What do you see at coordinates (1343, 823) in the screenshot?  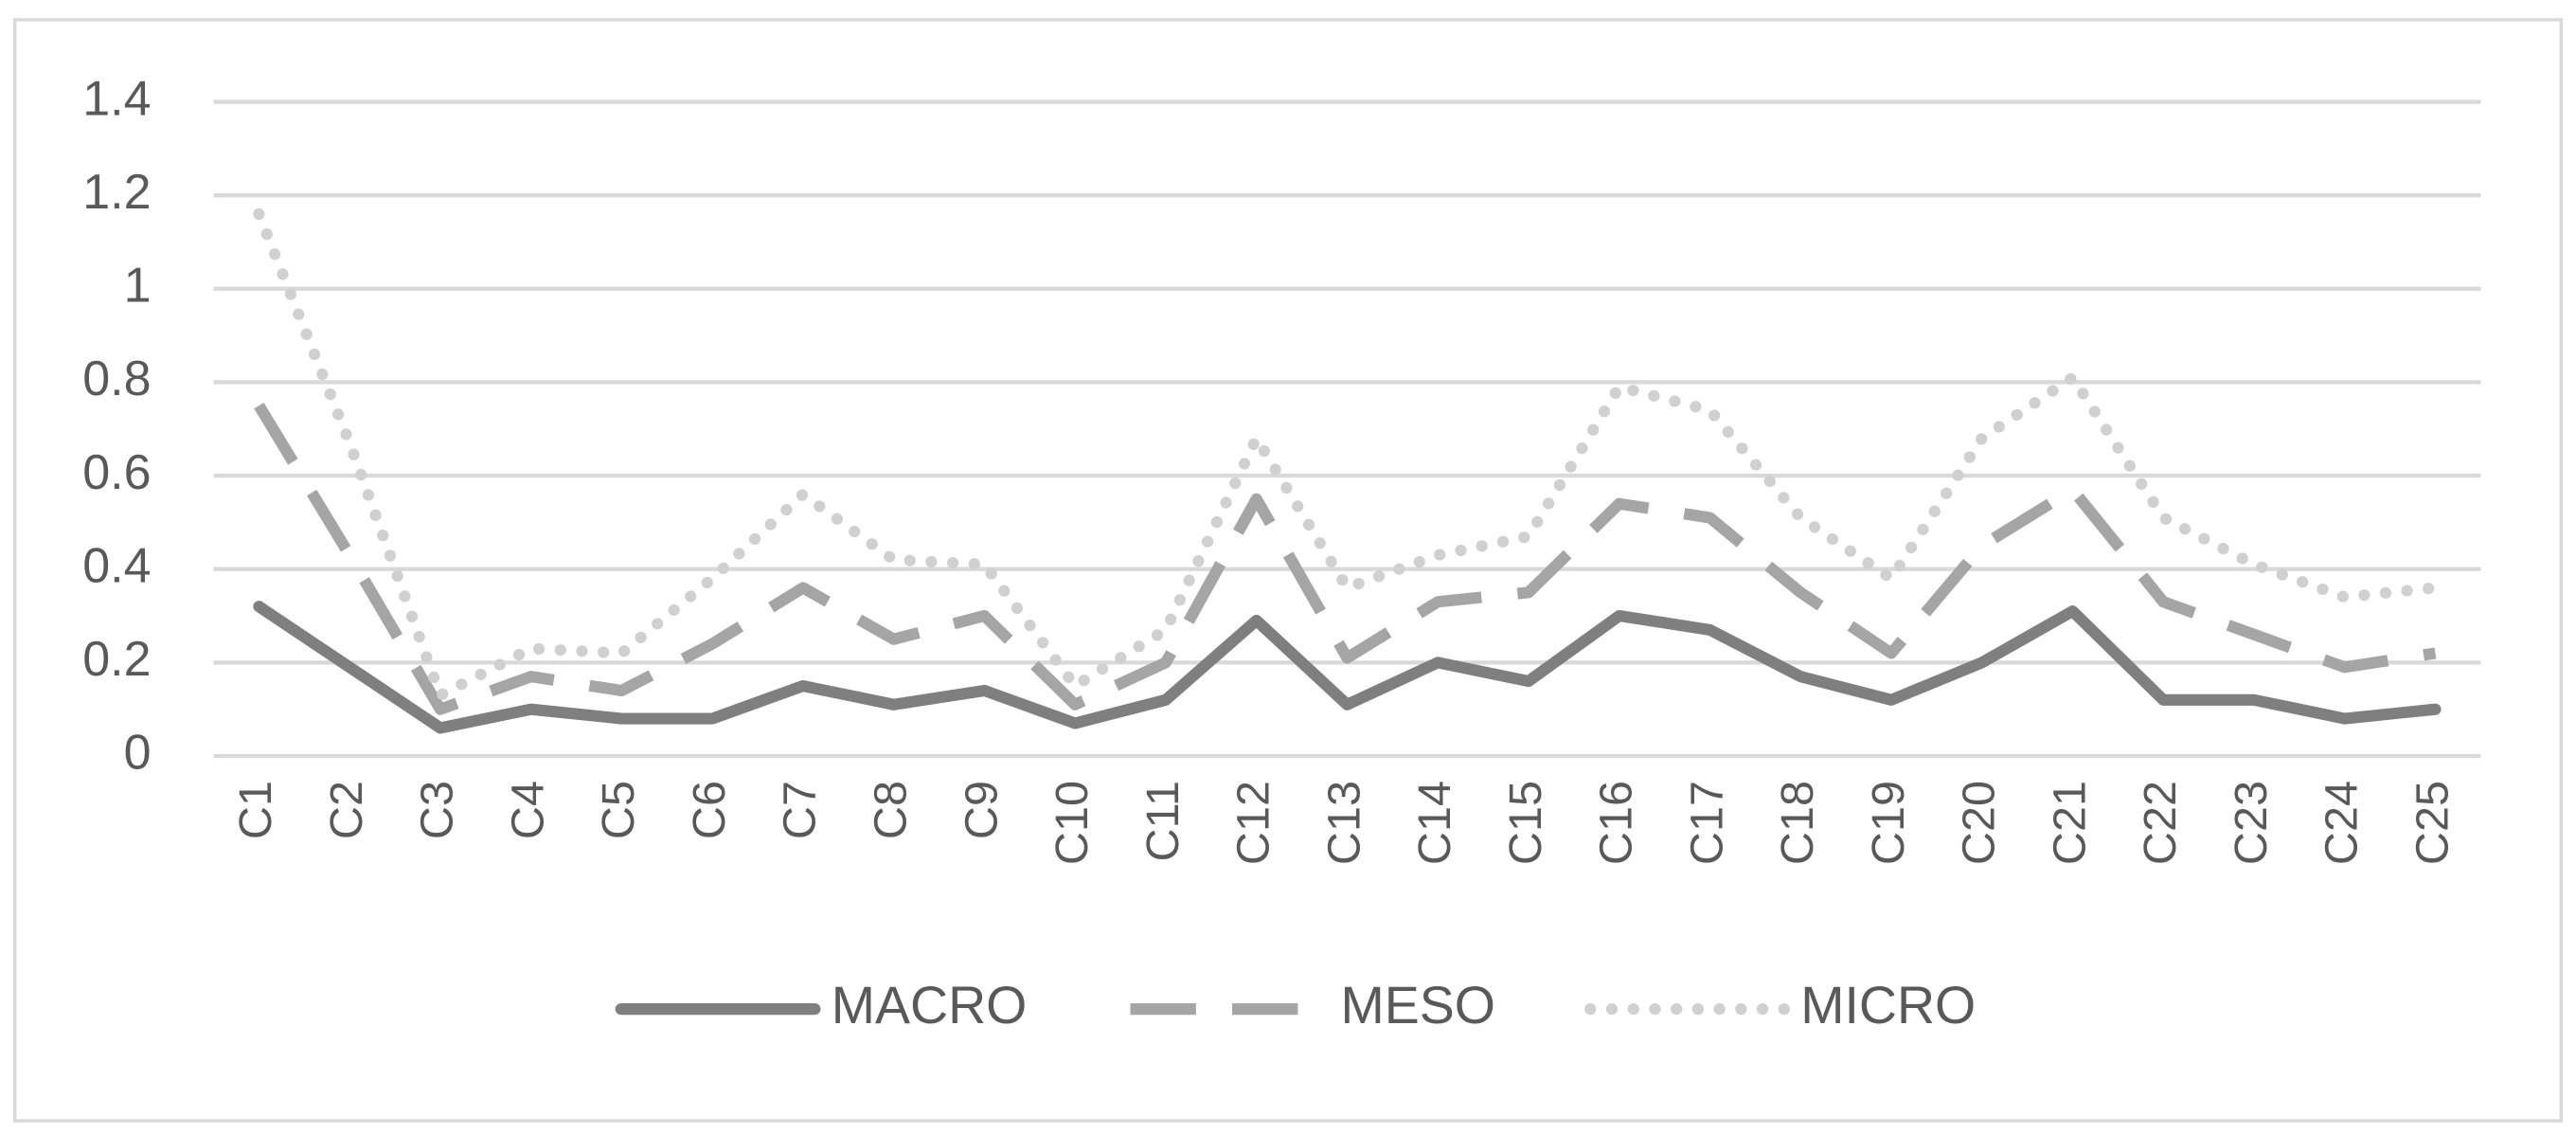 I see `x-tick-label: C13` at bounding box center [1343, 823].